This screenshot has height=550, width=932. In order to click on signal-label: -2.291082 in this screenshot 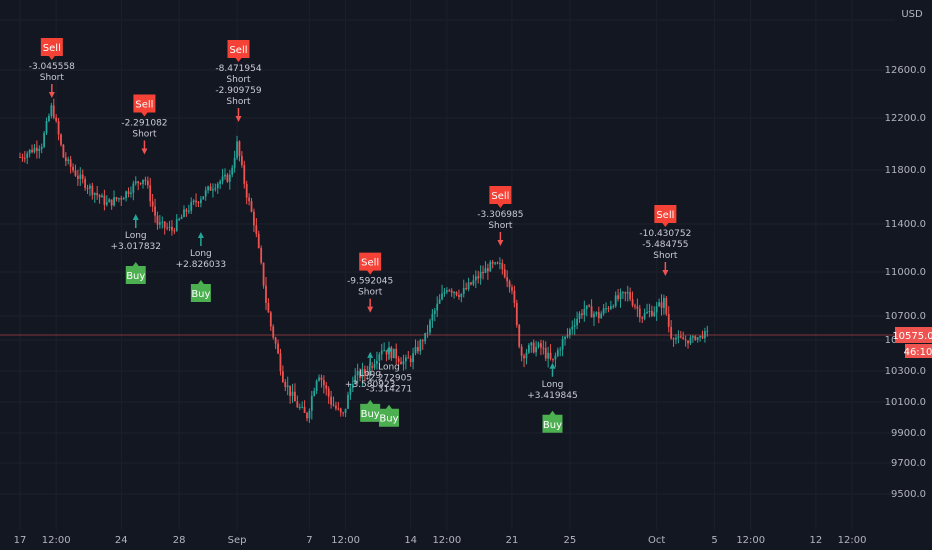, I will do `click(144, 124)`.